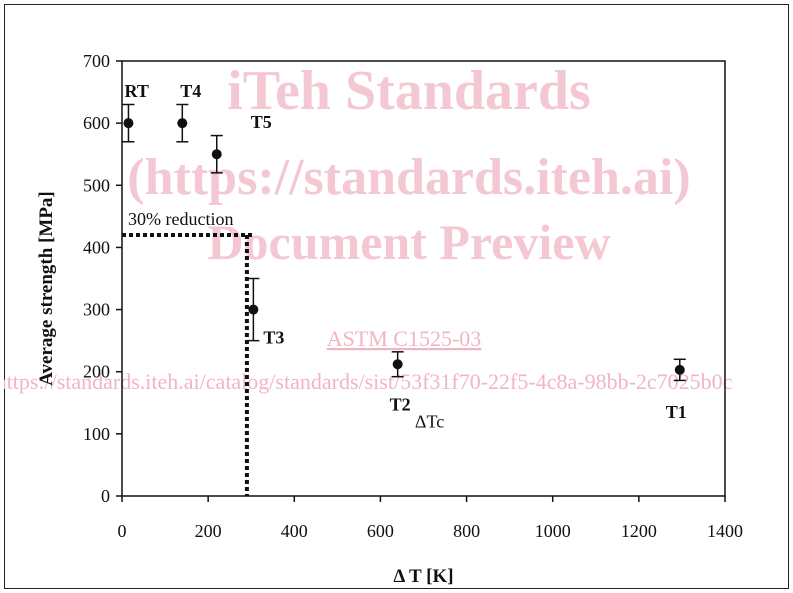  What do you see at coordinates (397, 364) in the screenshot?
I see `data-point-t2` at bounding box center [397, 364].